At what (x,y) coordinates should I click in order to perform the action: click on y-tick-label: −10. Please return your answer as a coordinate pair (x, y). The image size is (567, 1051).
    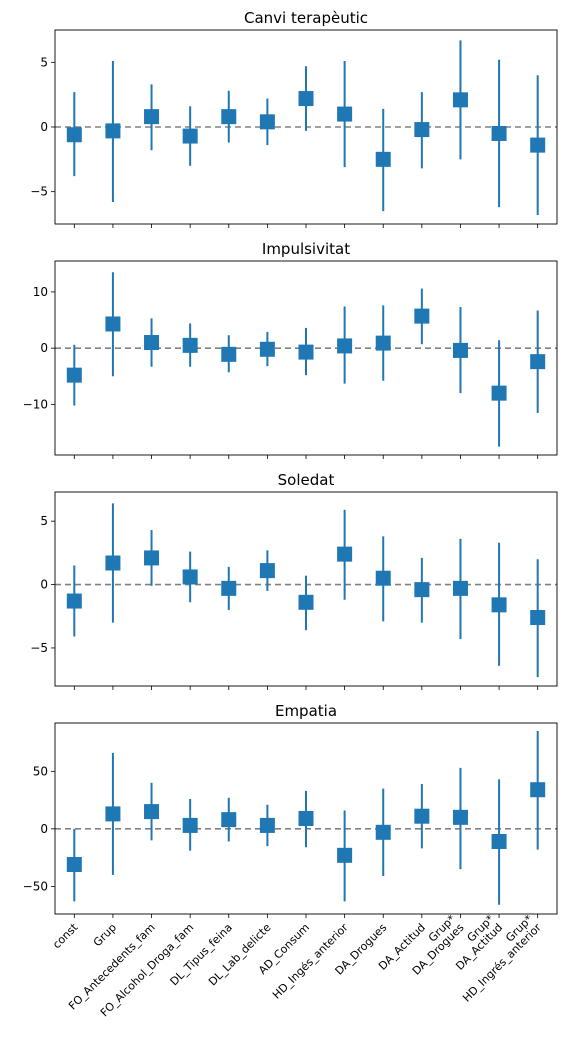
    Looking at the image, I should click on (35, 404).